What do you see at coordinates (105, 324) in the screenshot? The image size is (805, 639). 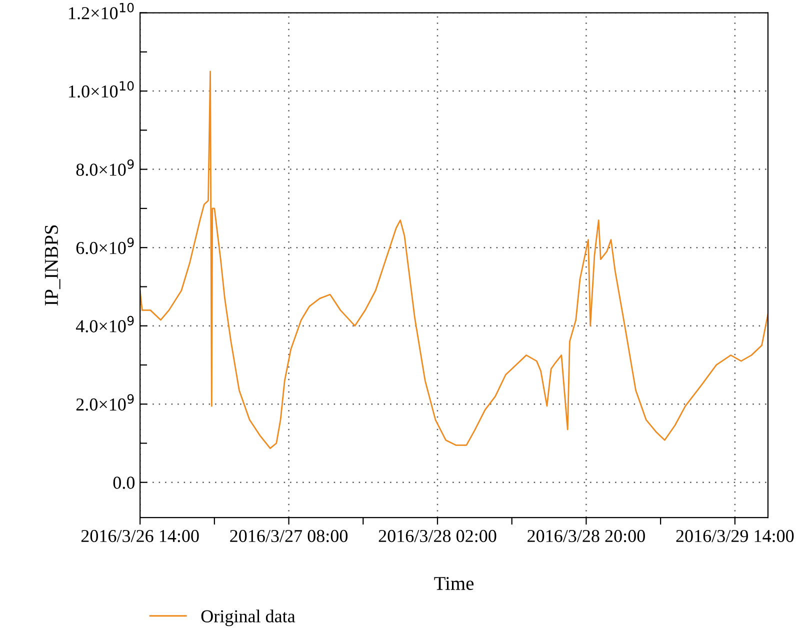 I see `y-tick-label: 4.0×10$^{9}$` at bounding box center [105, 324].